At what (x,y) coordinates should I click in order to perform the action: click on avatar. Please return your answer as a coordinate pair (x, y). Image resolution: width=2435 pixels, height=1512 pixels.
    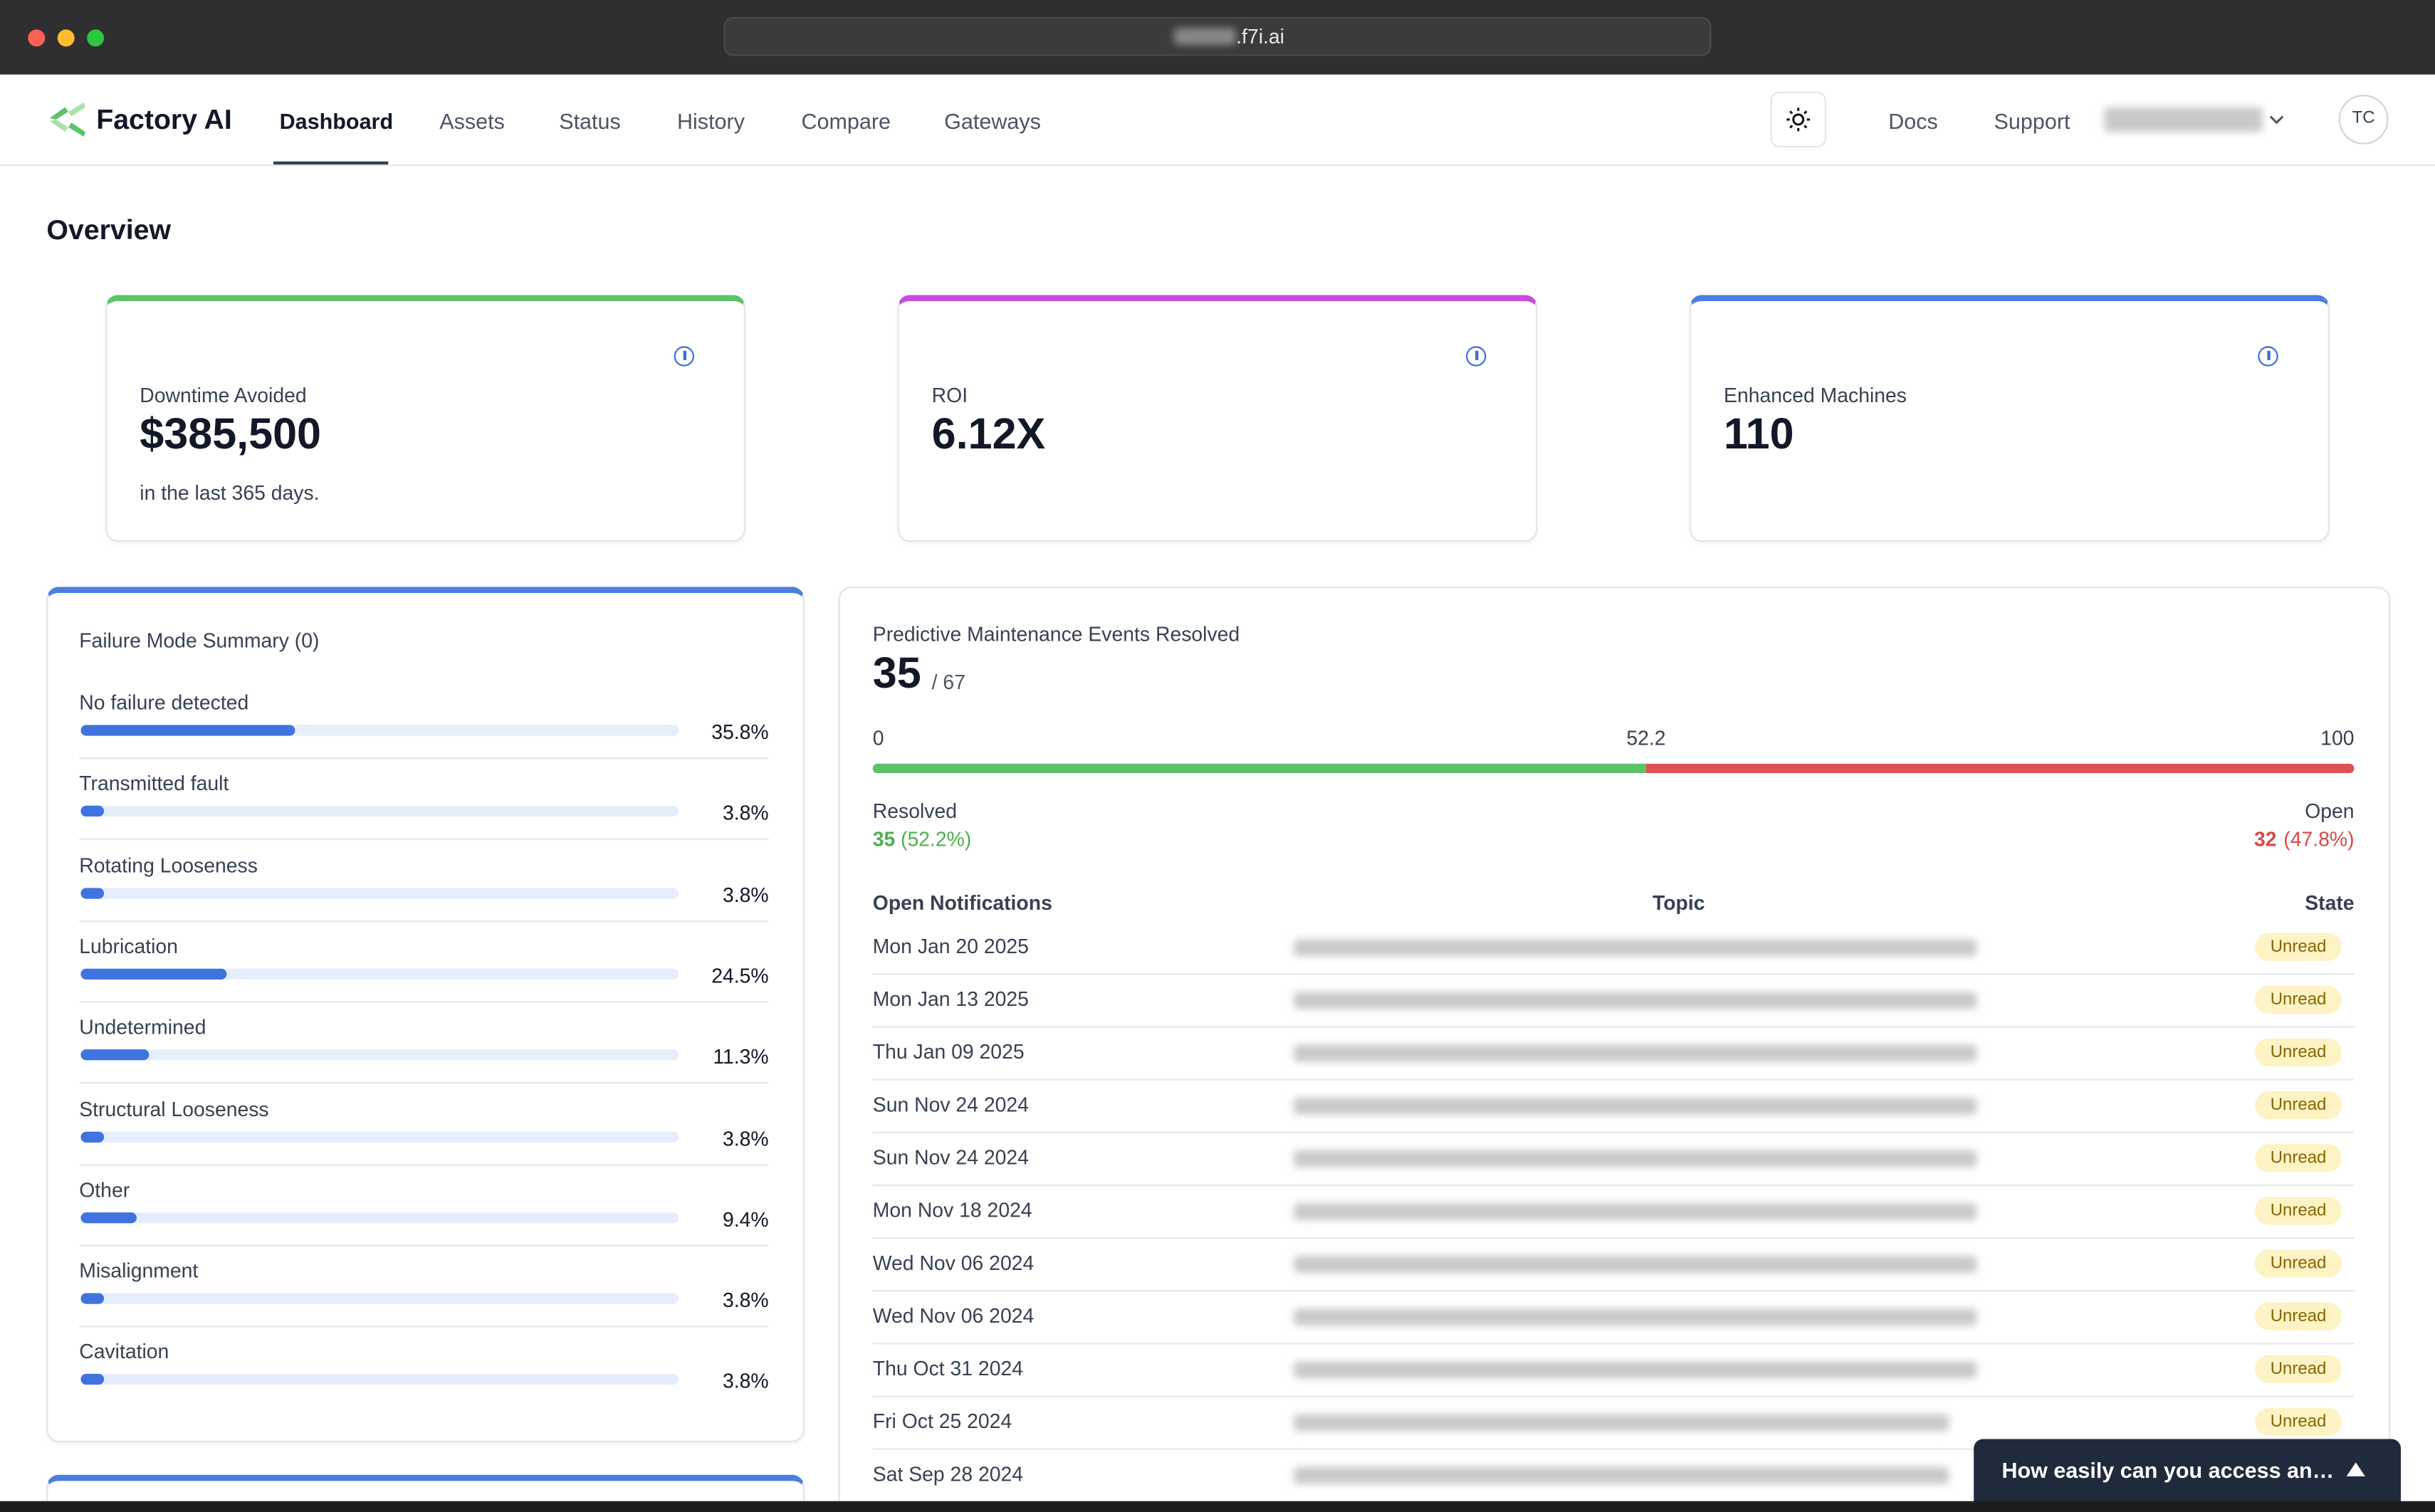
    Looking at the image, I should click on (2363, 120).